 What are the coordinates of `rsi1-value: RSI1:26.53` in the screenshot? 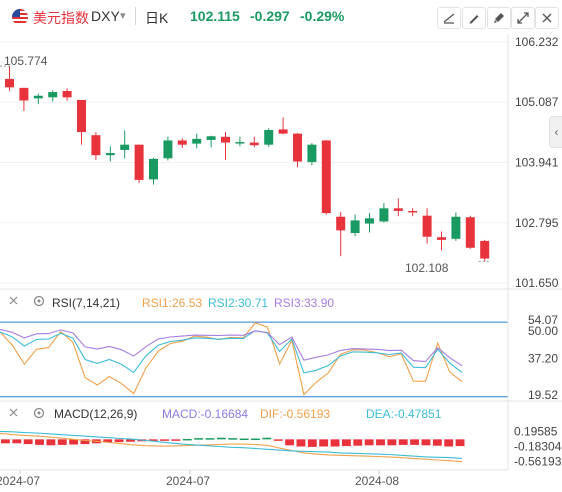 It's located at (172, 303).